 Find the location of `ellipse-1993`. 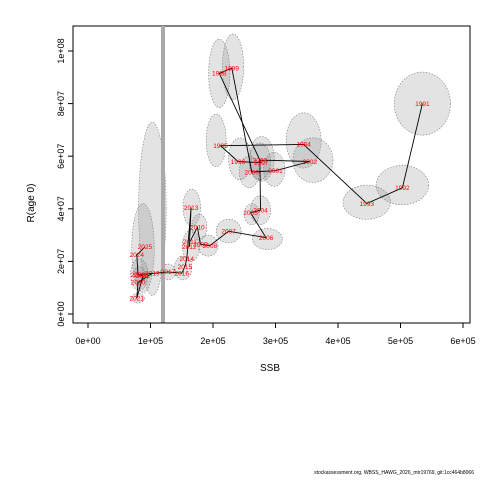

ellipse-1993 is located at coordinates (366, 202).